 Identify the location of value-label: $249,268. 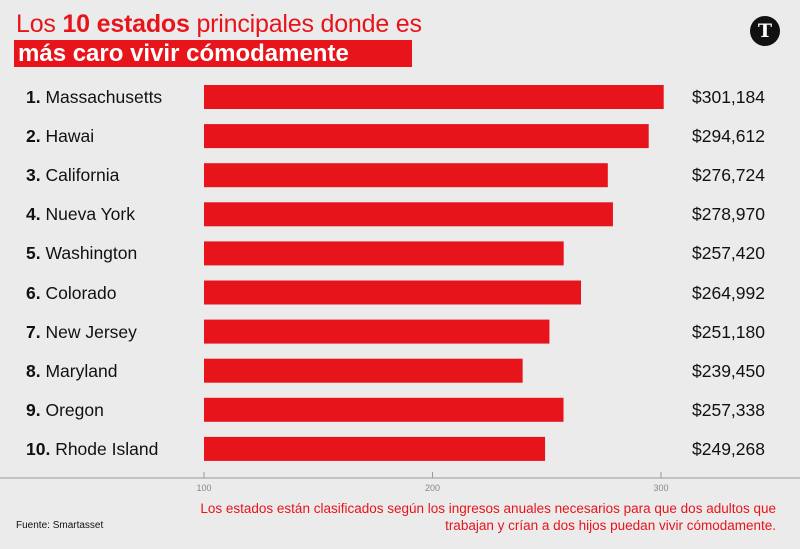
(728, 448).